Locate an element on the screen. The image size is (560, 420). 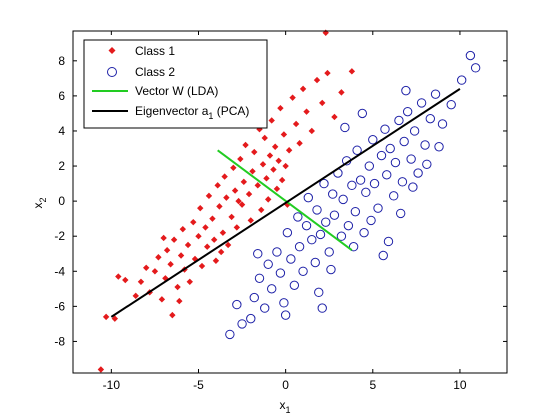
x-tick-label: 10 is located at coordinates (460, 385).